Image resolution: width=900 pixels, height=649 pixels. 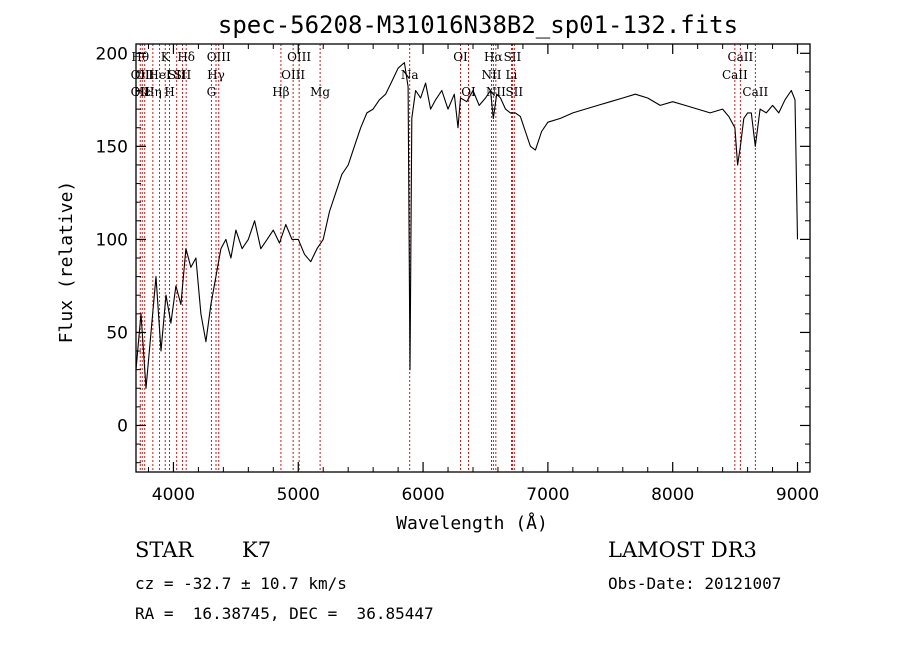 I want to click on observation-date: Obs-Date: 20121007, so click(x=695, y=583).